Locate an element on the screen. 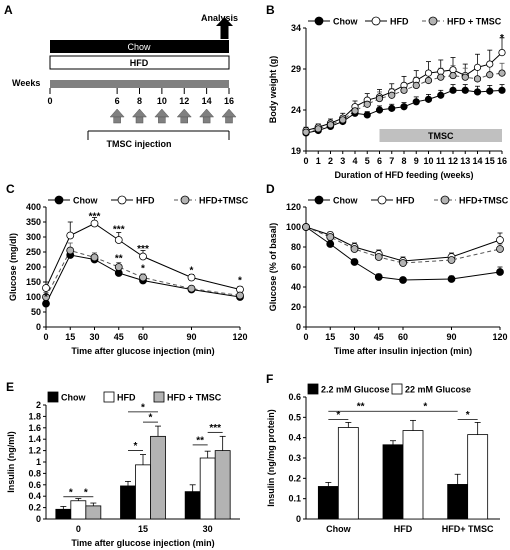  hfd-bar-label: HFD is located at coordinates (139, 63).